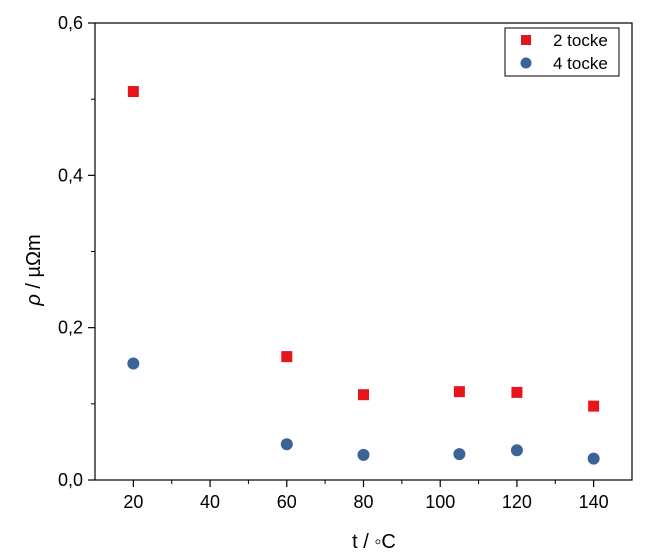  What do you see at coordinates (363, 502) in the screenshot?
I see `x-tick-label: 80` at bounding box center [363, 502].